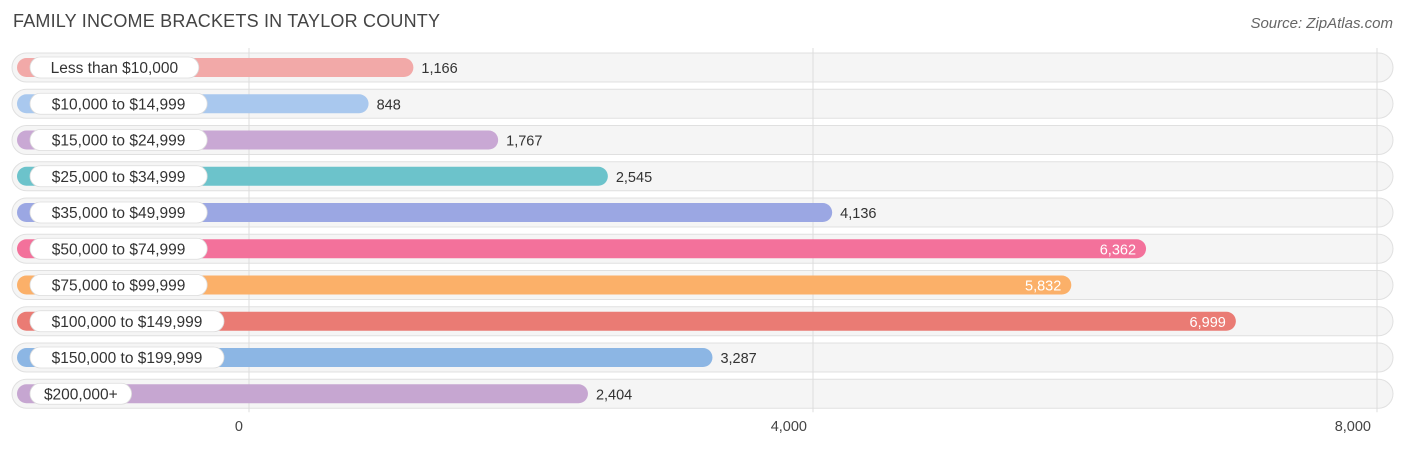  Describe the element at coordinates (1208, 323) in the screenshot. I see `value-label: 6,999` at that location.